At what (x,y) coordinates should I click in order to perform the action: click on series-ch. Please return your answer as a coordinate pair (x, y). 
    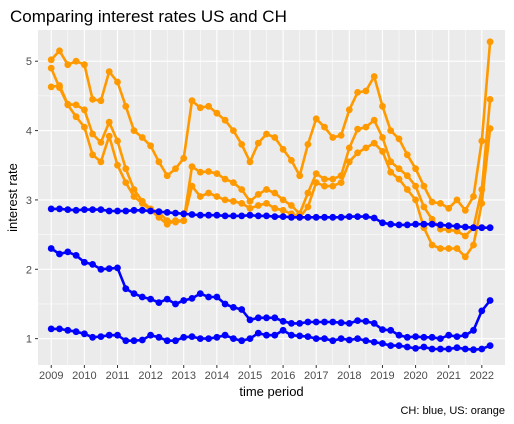
    Looking at the image, I should click on (270, 339).